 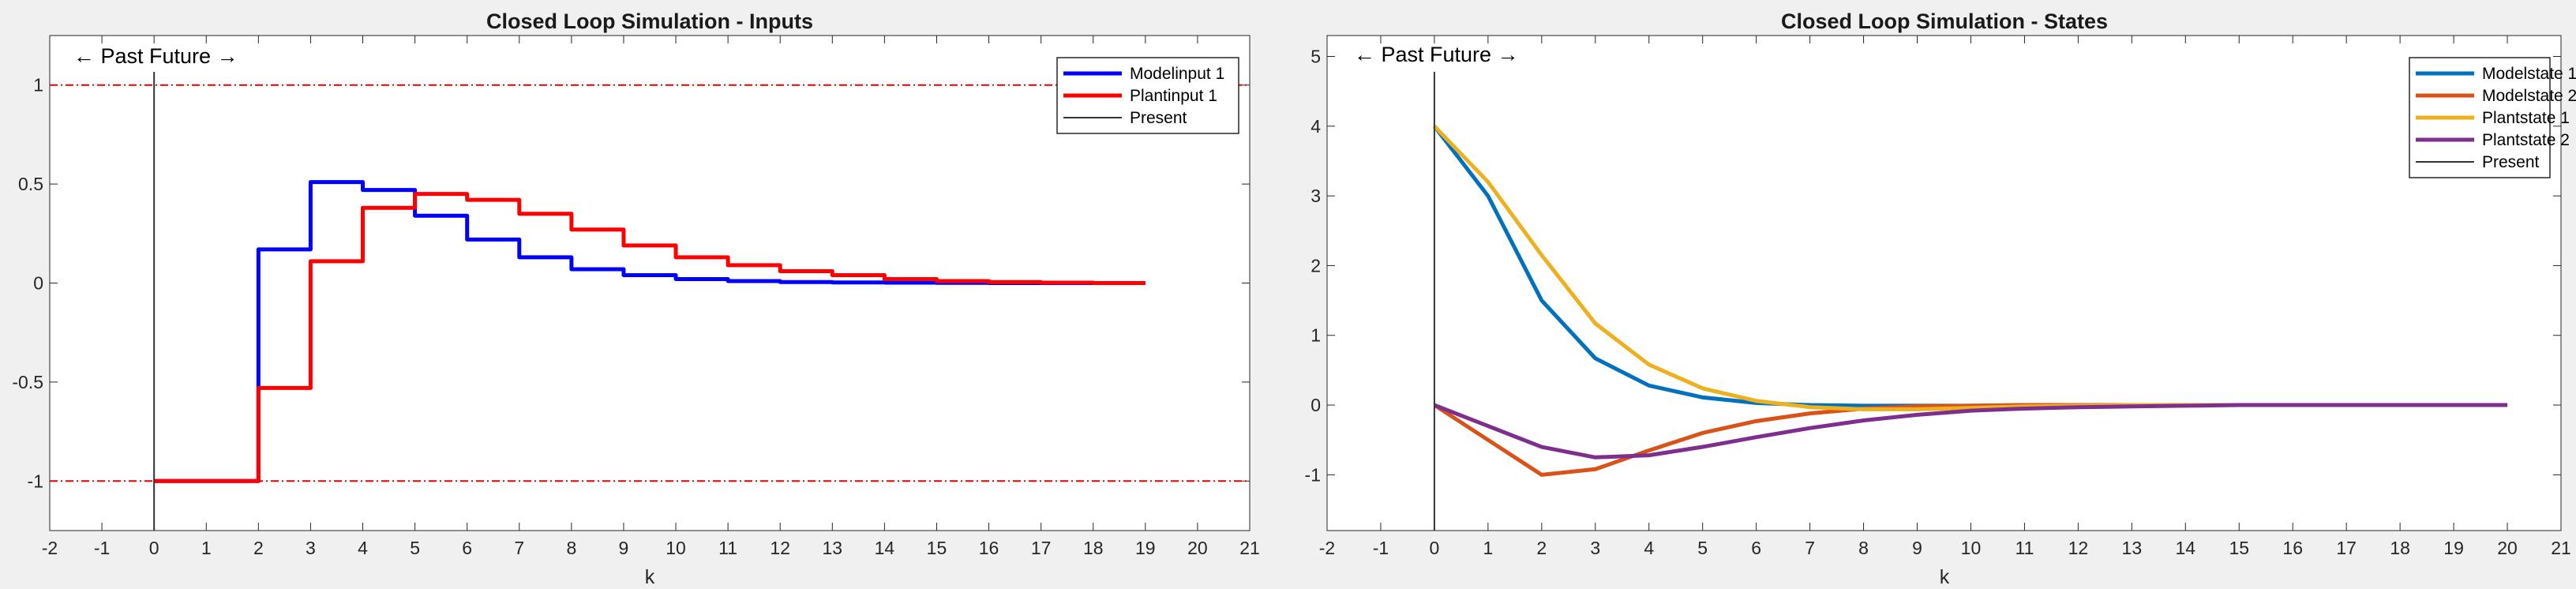 What do you see at coordinates (649, 21) in the screenshot?
I see `chart-title: Closed Loop Simulation - Inputs` at bounding box center [649, 21].